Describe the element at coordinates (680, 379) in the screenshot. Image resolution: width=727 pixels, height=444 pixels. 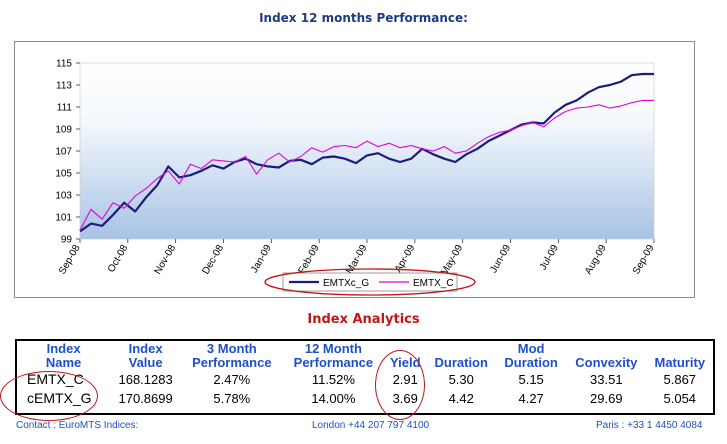
I see `cell-maturity: 5.867` at that location.